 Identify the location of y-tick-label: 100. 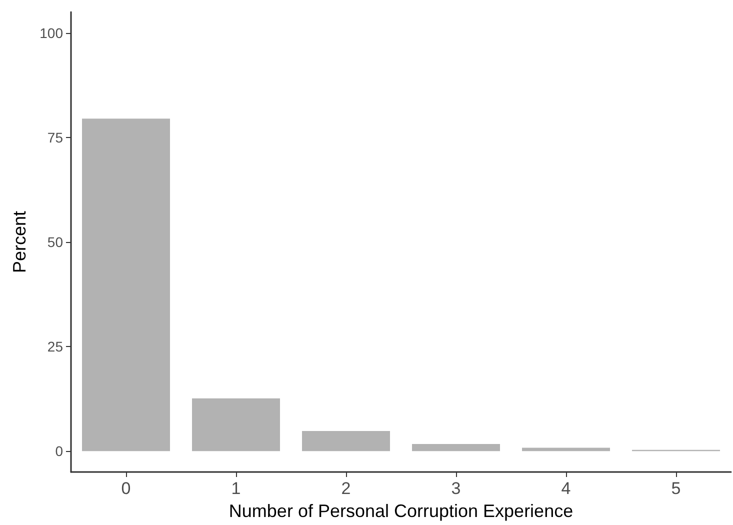
(52, 32).